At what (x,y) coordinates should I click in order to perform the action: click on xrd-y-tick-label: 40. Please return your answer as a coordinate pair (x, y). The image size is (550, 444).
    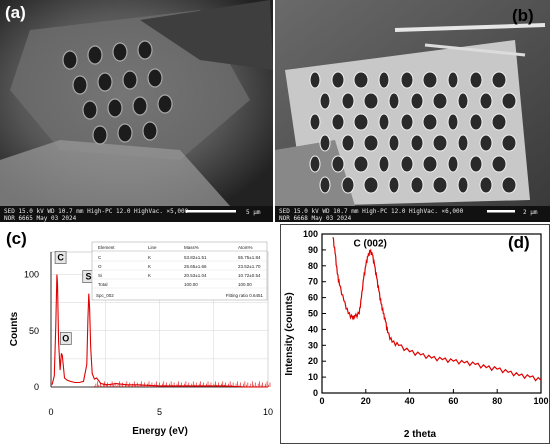
    Looking at the image, I should click on (313, 329).